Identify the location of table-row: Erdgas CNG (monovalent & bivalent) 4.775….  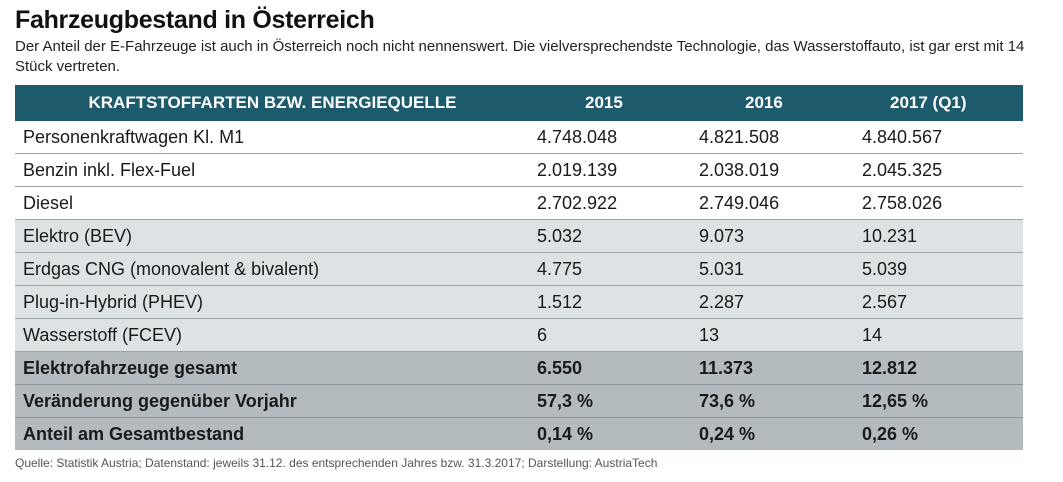
(519, 269).